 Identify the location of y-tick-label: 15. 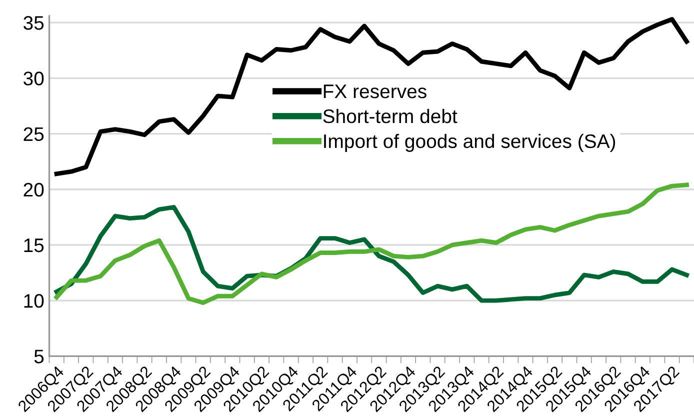
(34, 245).